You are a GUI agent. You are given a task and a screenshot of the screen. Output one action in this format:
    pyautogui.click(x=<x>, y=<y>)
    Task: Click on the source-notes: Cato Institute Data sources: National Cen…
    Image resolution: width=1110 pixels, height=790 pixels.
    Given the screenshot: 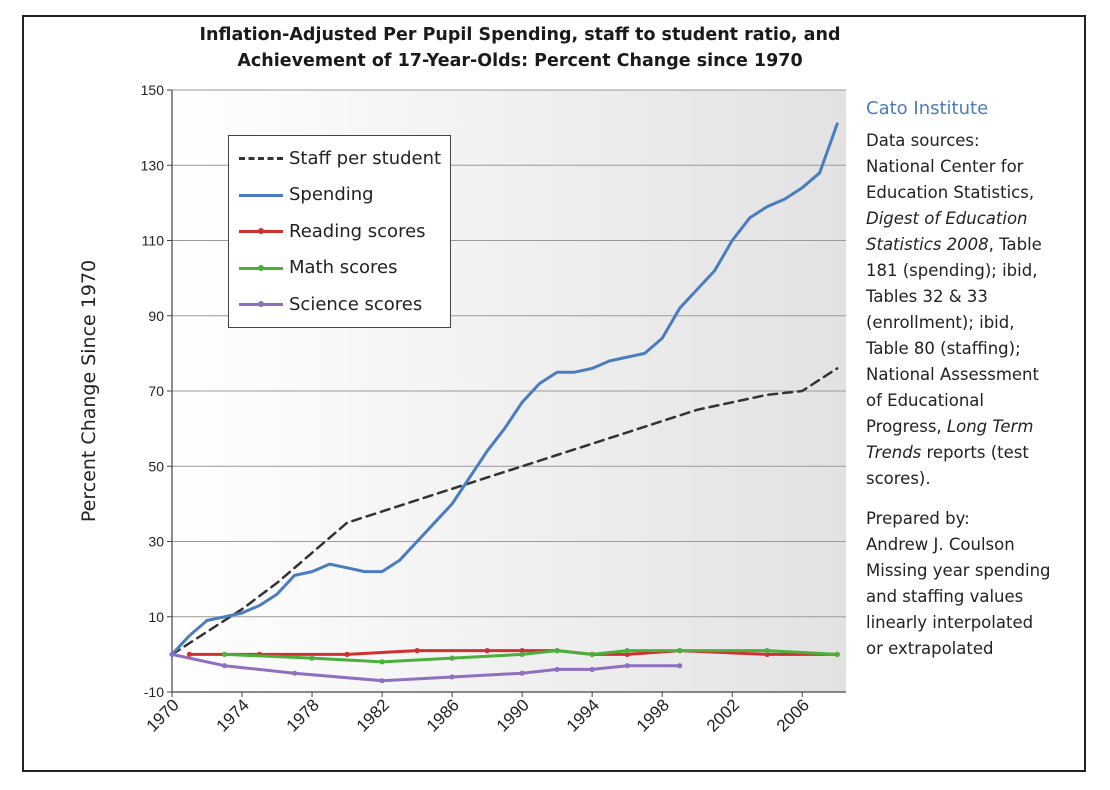 What is the action you would take?
    pyautogui.click(x=971, y=386)
    